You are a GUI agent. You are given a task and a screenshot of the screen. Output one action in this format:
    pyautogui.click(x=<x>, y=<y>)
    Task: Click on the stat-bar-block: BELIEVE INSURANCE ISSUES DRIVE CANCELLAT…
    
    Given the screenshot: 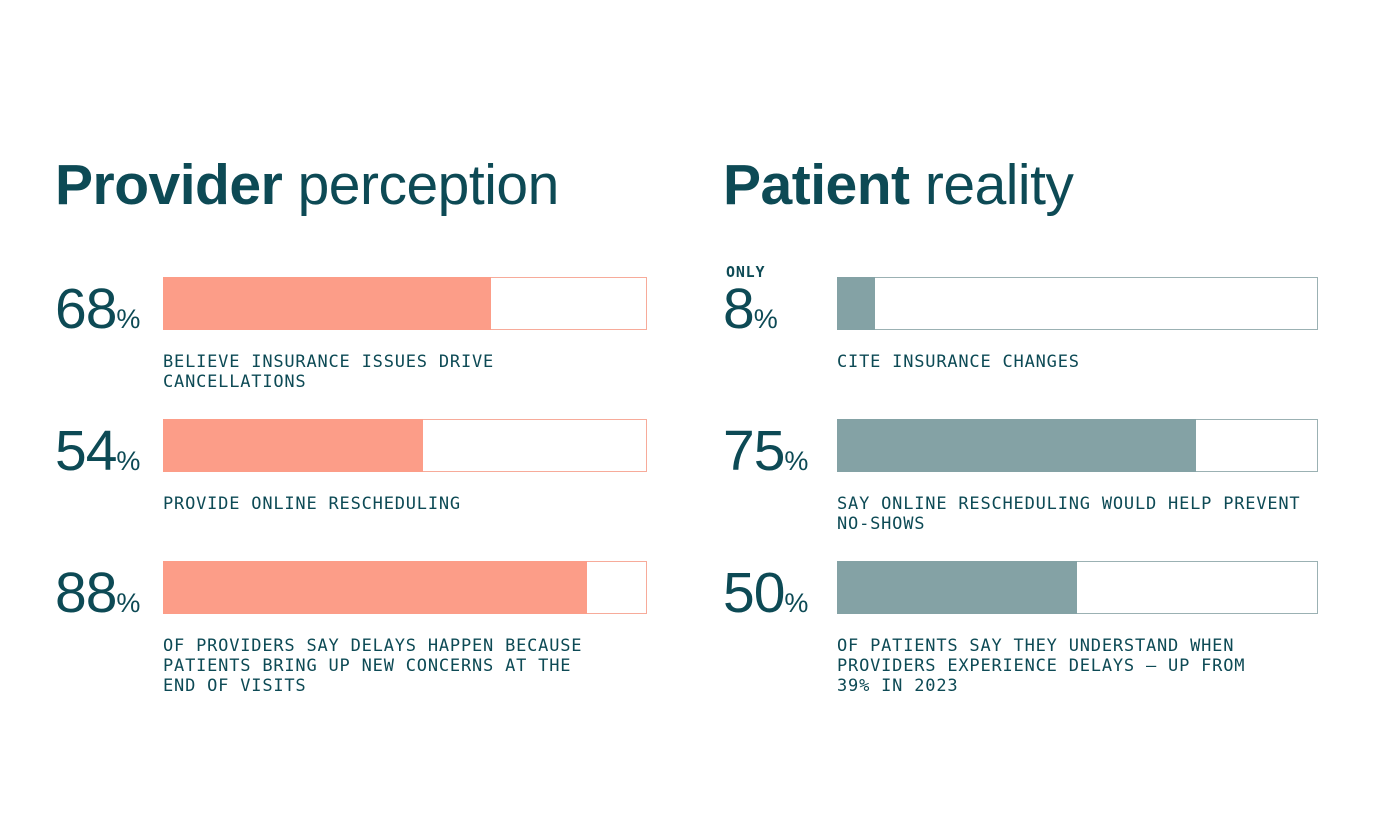 What is the action you would take?
    pyautogui.click(x=405, y=334)
    